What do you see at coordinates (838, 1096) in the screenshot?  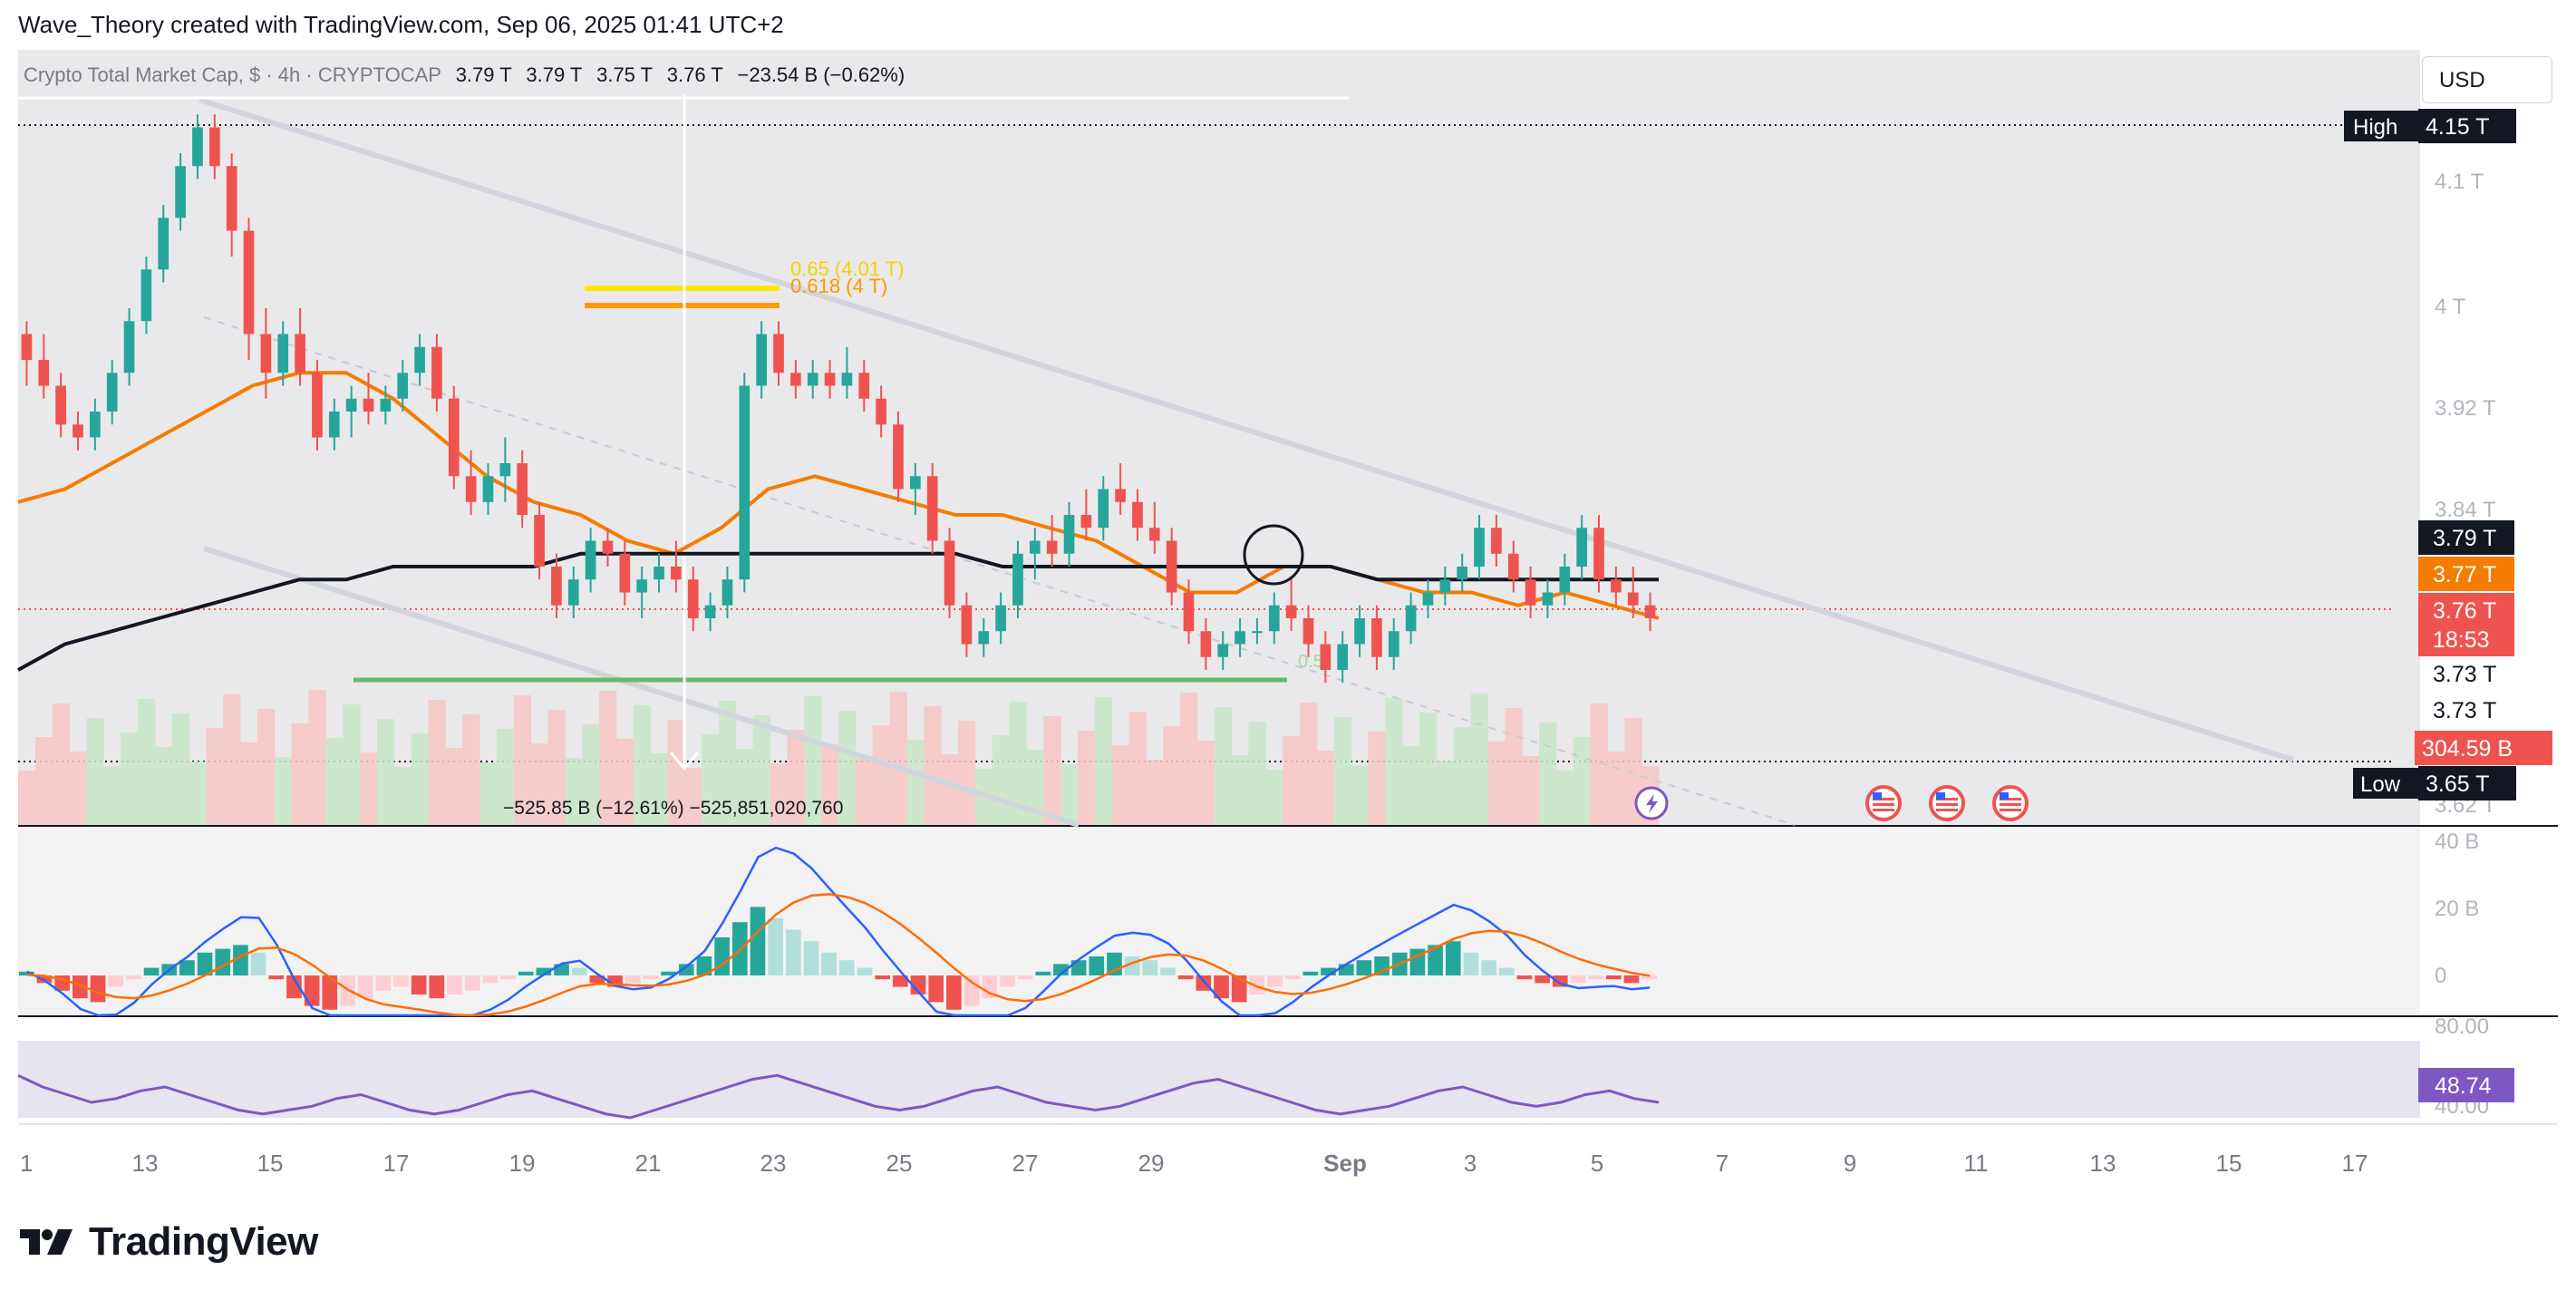 I see `rsi-line` at bounding box center [838, 1096].